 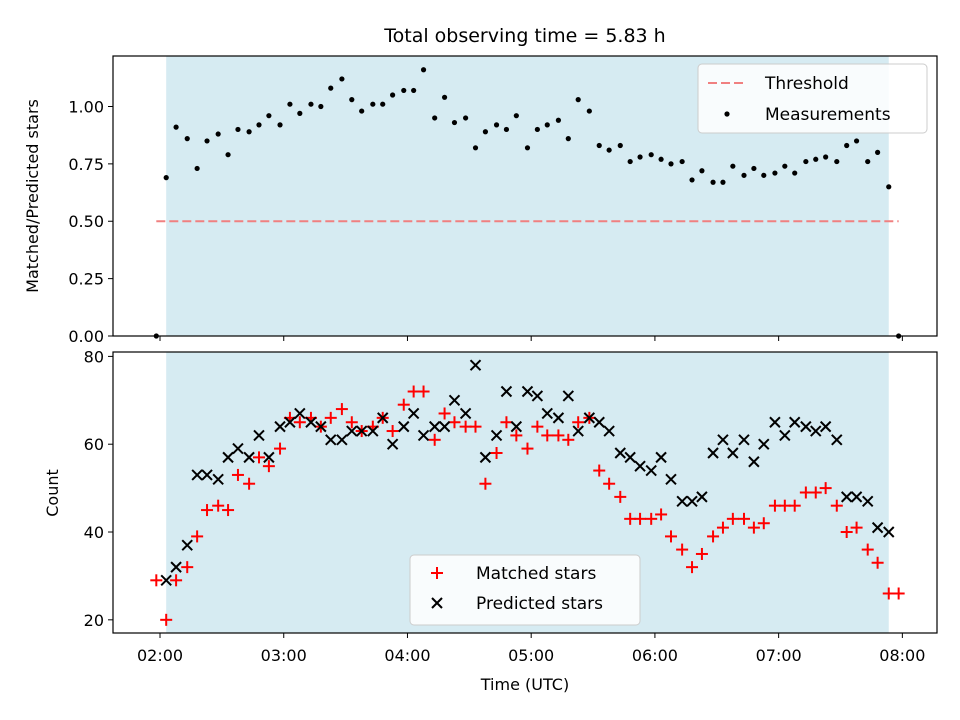 What do you see at coordinates (779, 655) in the screenshot?
I see `x-tick-label: 07:00` at bounding box center [779, 655].